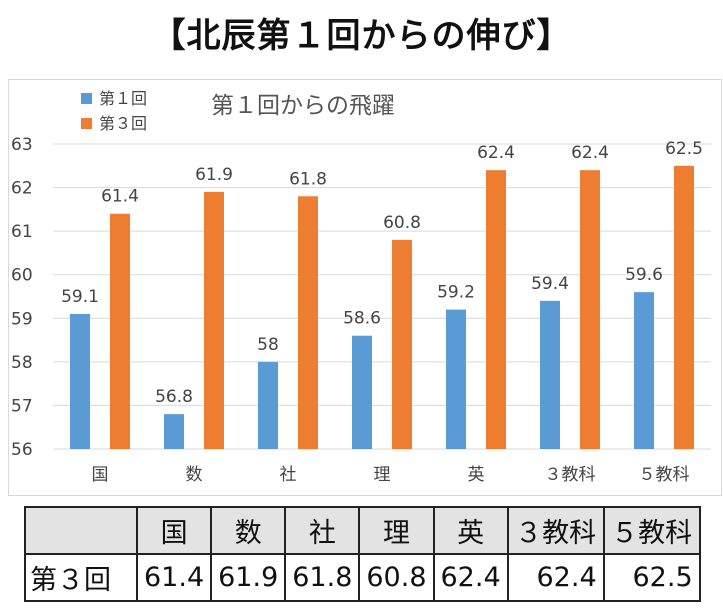 The height and width of the screenshot is (614, 723). What do you see at coordinates (22, 276) in the screenshot?
I see `y-tick-label: 60` at bounding box center [22, 276].